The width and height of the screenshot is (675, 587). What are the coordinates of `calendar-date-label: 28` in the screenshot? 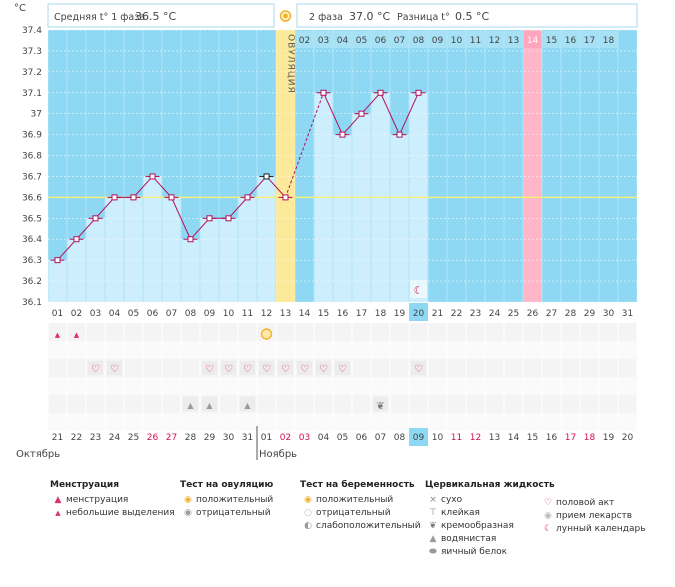 It's located at (191, 438).